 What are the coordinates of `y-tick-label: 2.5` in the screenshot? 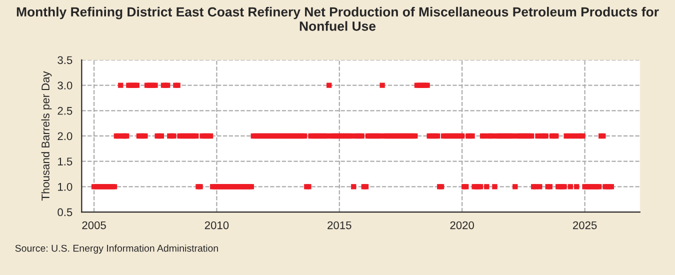 It's located at (65, 110).